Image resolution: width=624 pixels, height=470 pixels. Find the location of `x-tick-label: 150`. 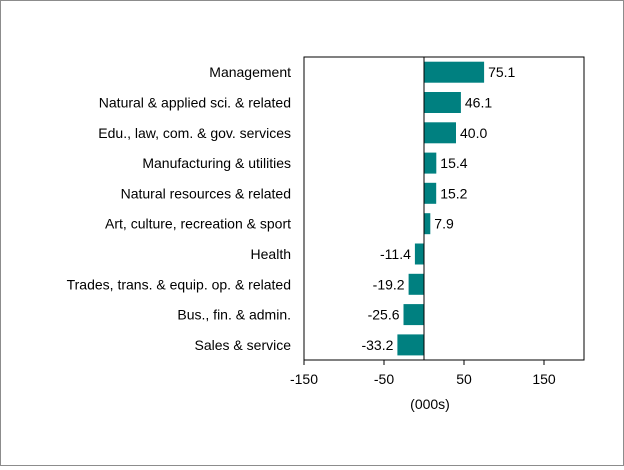

x-tick-label: 150 is located at coordinates (544, 379).